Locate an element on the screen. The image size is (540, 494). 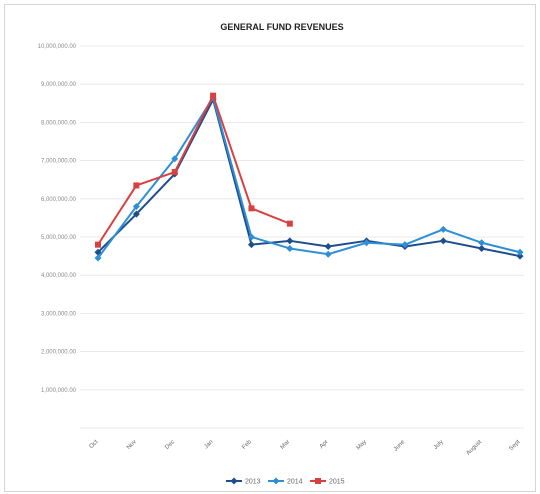
x-tick-label: Mar is located at coordinates (286, 445).